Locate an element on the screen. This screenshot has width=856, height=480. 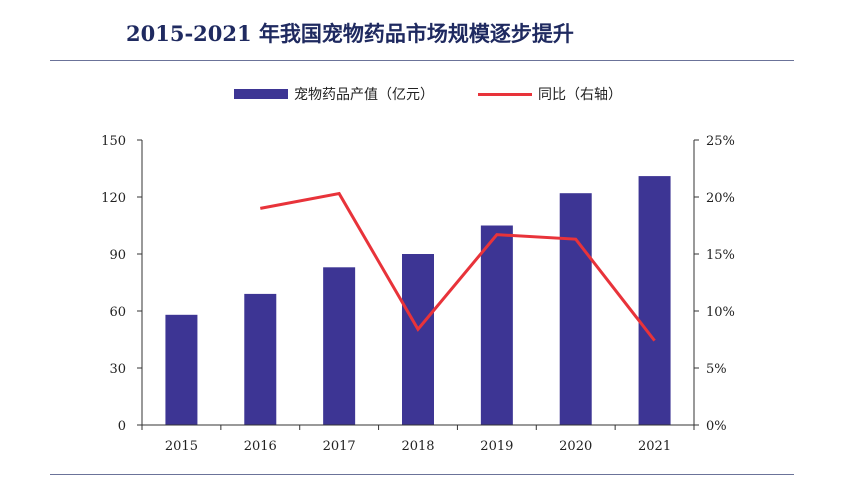
legend: 宠物药品产值（亿元） 同比（右轴） is located at coordinates (428, 94).